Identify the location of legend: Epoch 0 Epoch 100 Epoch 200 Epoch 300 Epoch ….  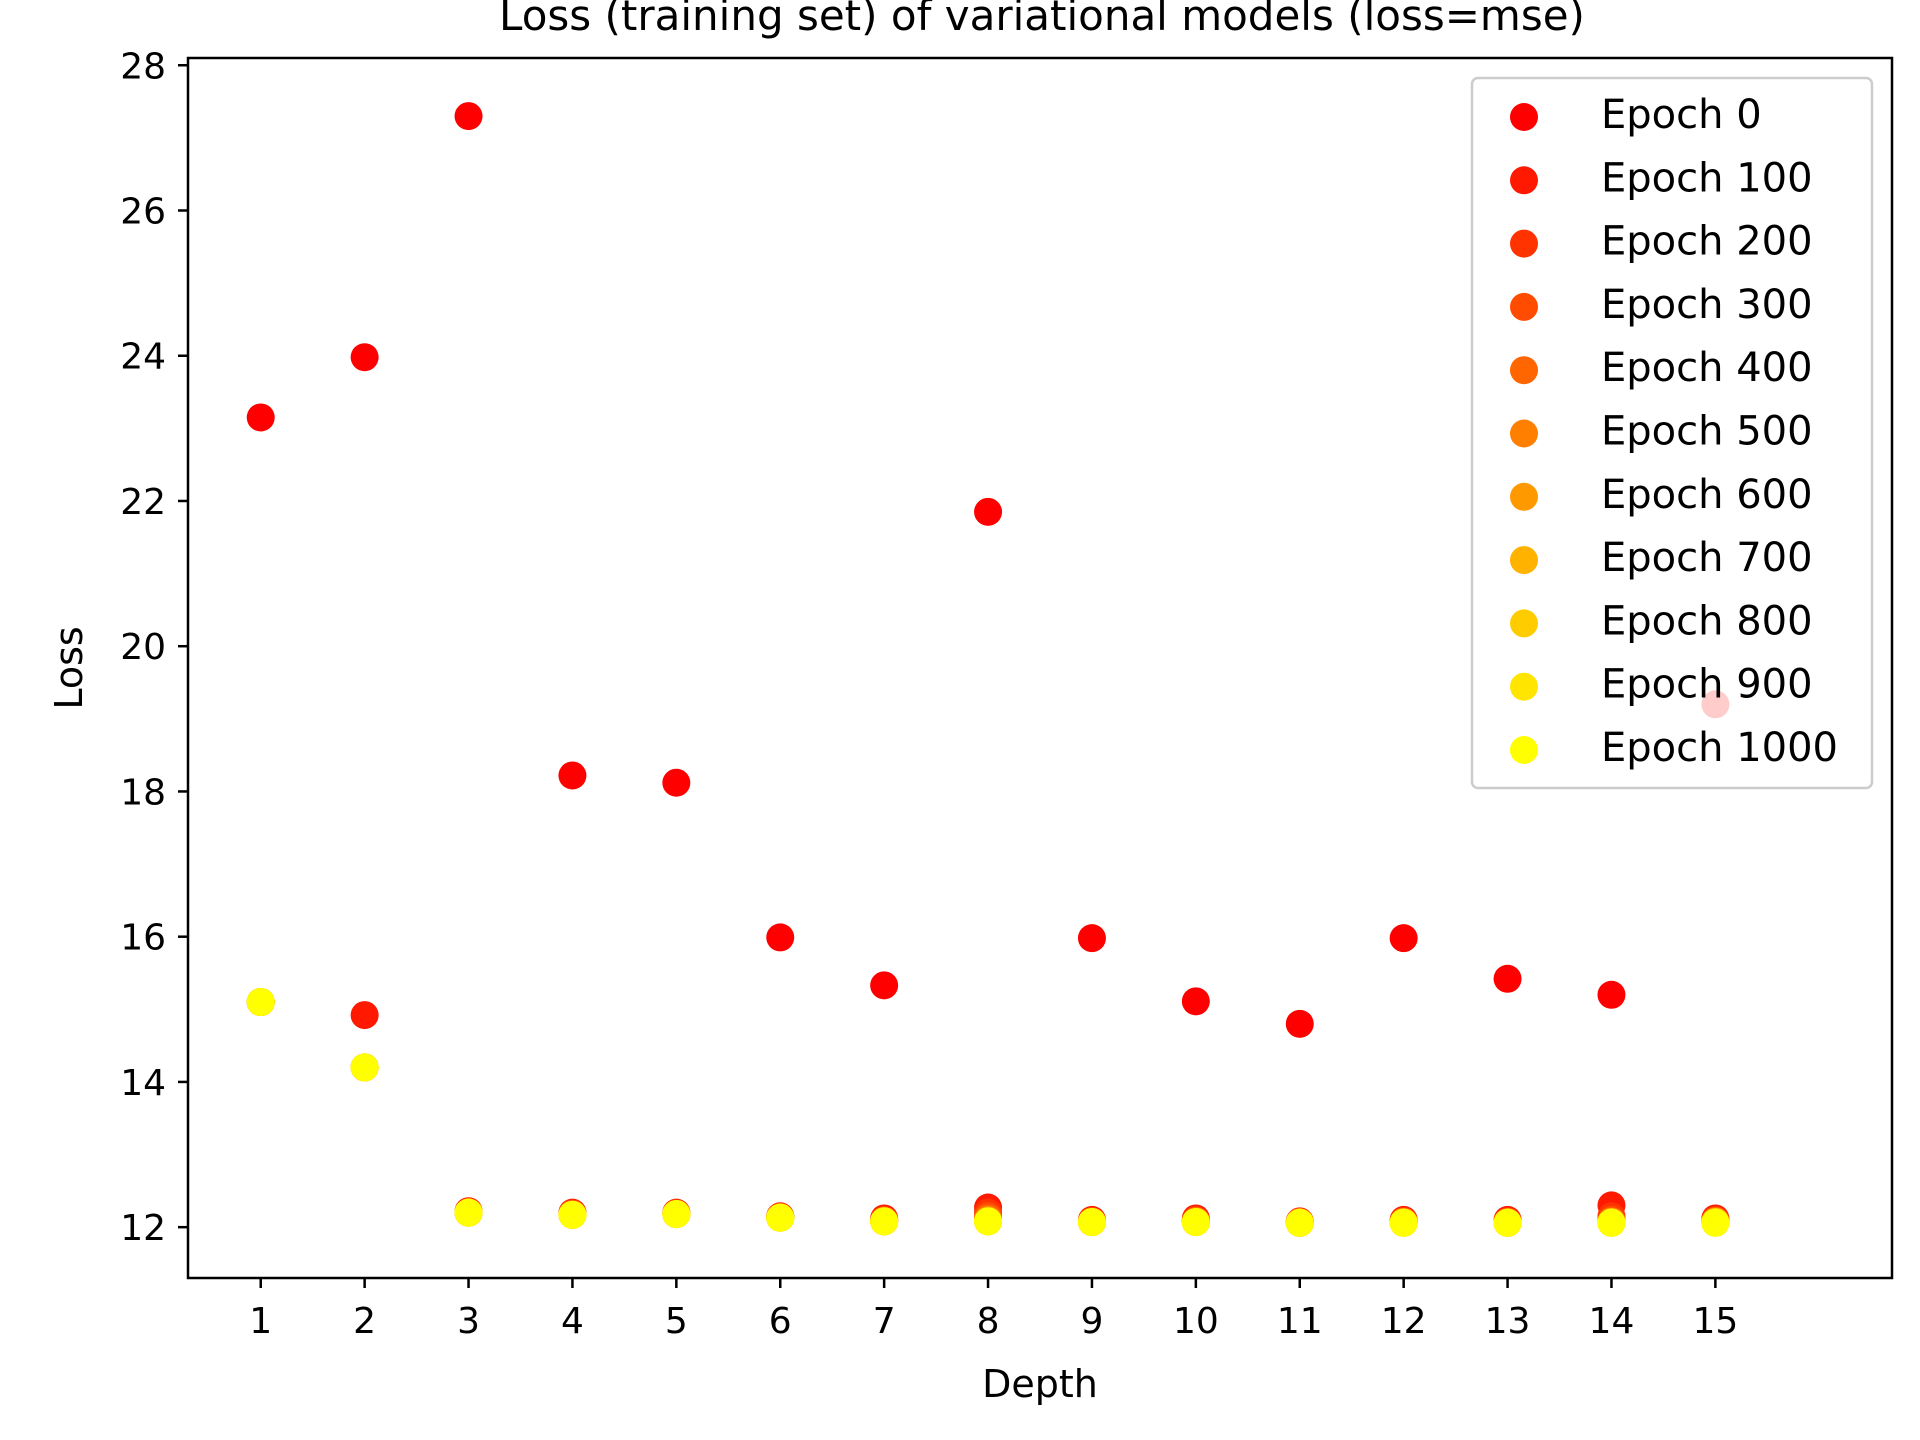
(1672, 433).